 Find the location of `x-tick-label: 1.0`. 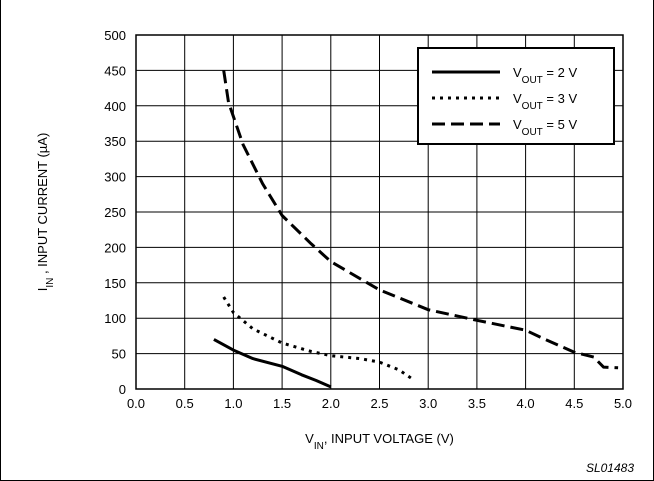

x-tick-label: 1.0 is located at coordinates (233, 403).